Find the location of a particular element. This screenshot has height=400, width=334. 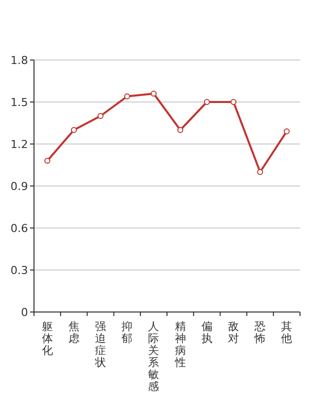

y-tick-label: 1.8 is located at coordinates (19, 60).